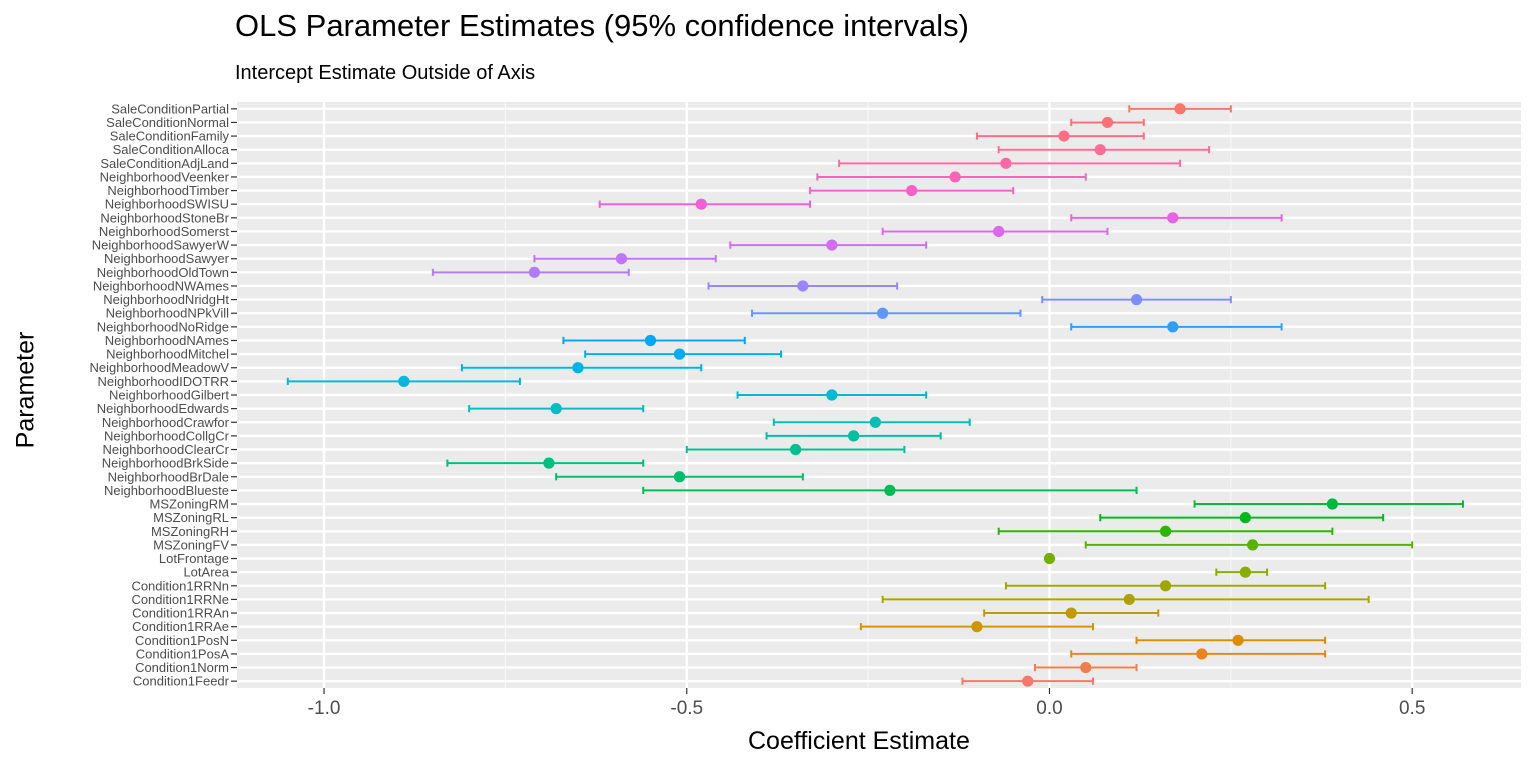 This screenshot has height=768, width=1536. I want to click on y-tick-label: NeighborhoodOldTown, so click(163, 272).